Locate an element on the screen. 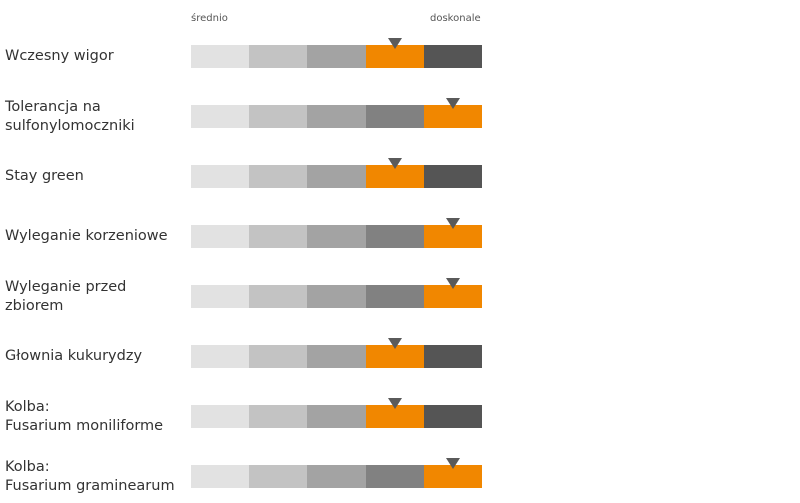  rating-row-label: Tolerancja na sulfonylomoczniki is located at coordinates (70, 116).